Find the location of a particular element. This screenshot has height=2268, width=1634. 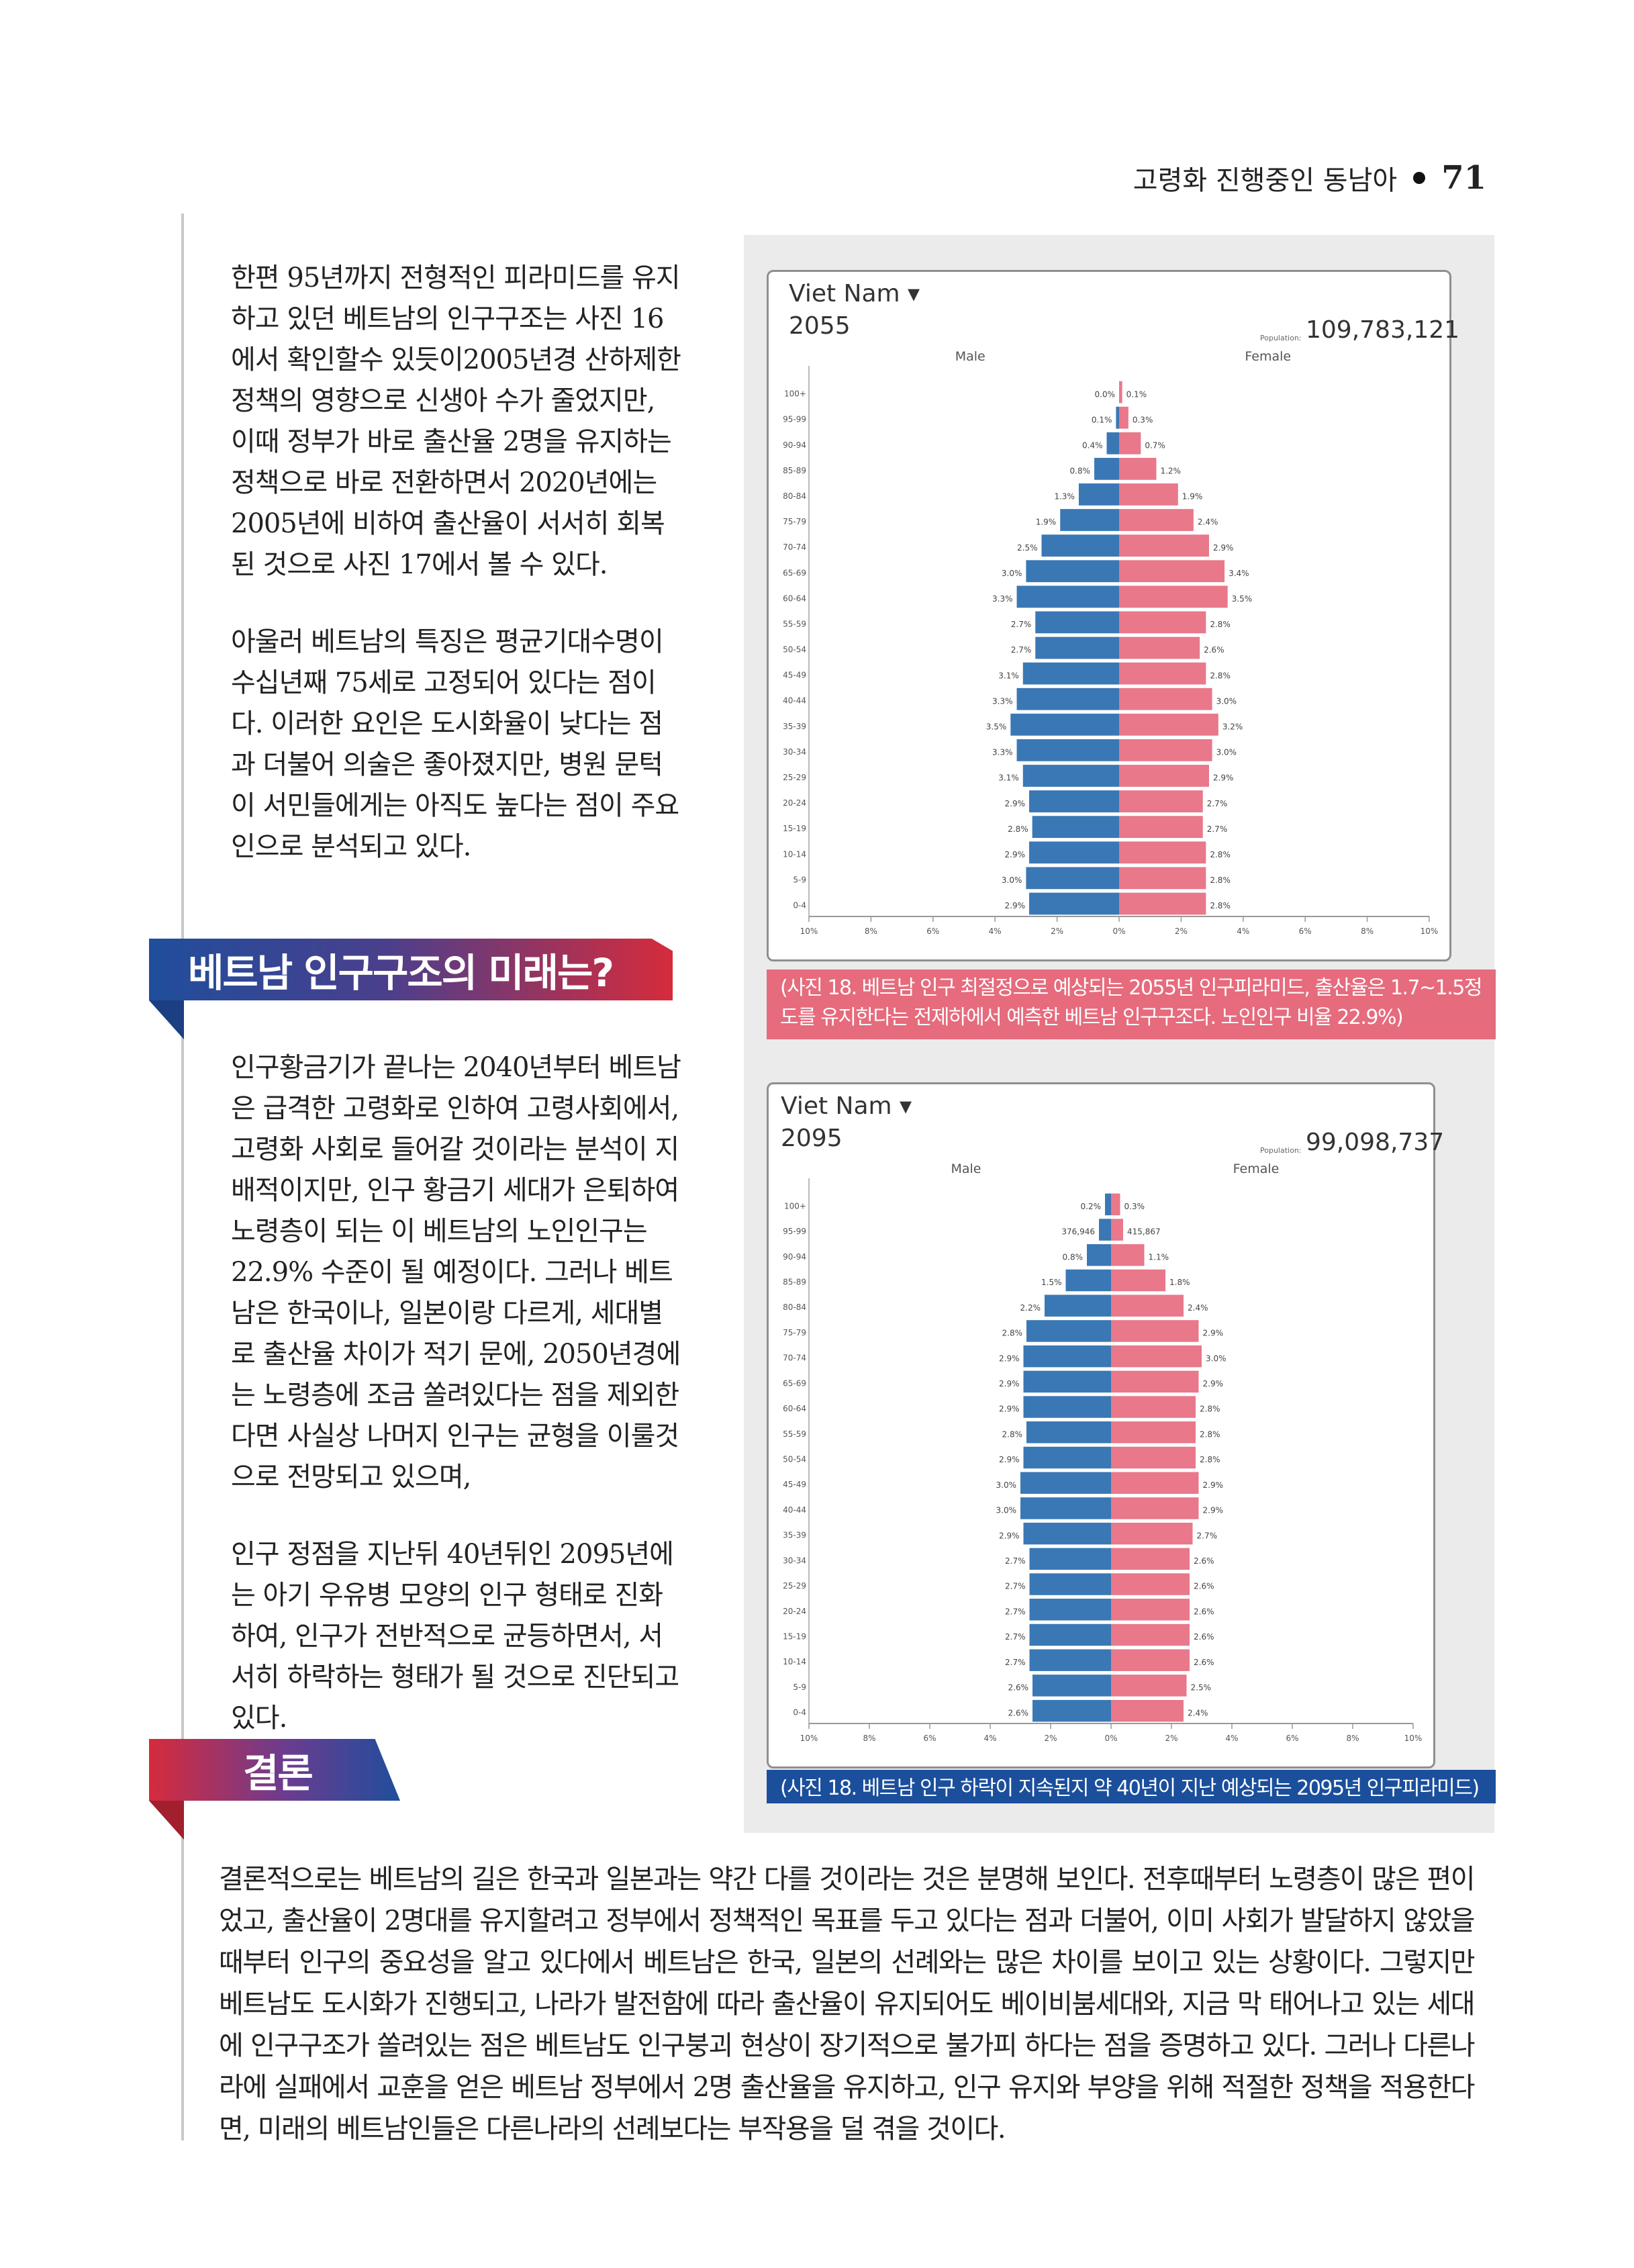

female-data-label: 0.3% is located at coordinates (1134, 1206).